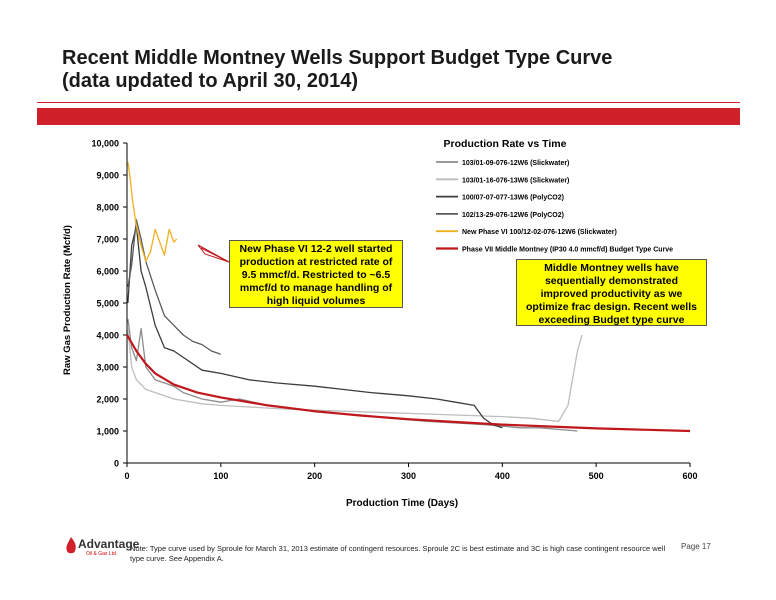  Describe the element at coordinates (71, 545) in the screenshot. I see `flame-icon` at that location.